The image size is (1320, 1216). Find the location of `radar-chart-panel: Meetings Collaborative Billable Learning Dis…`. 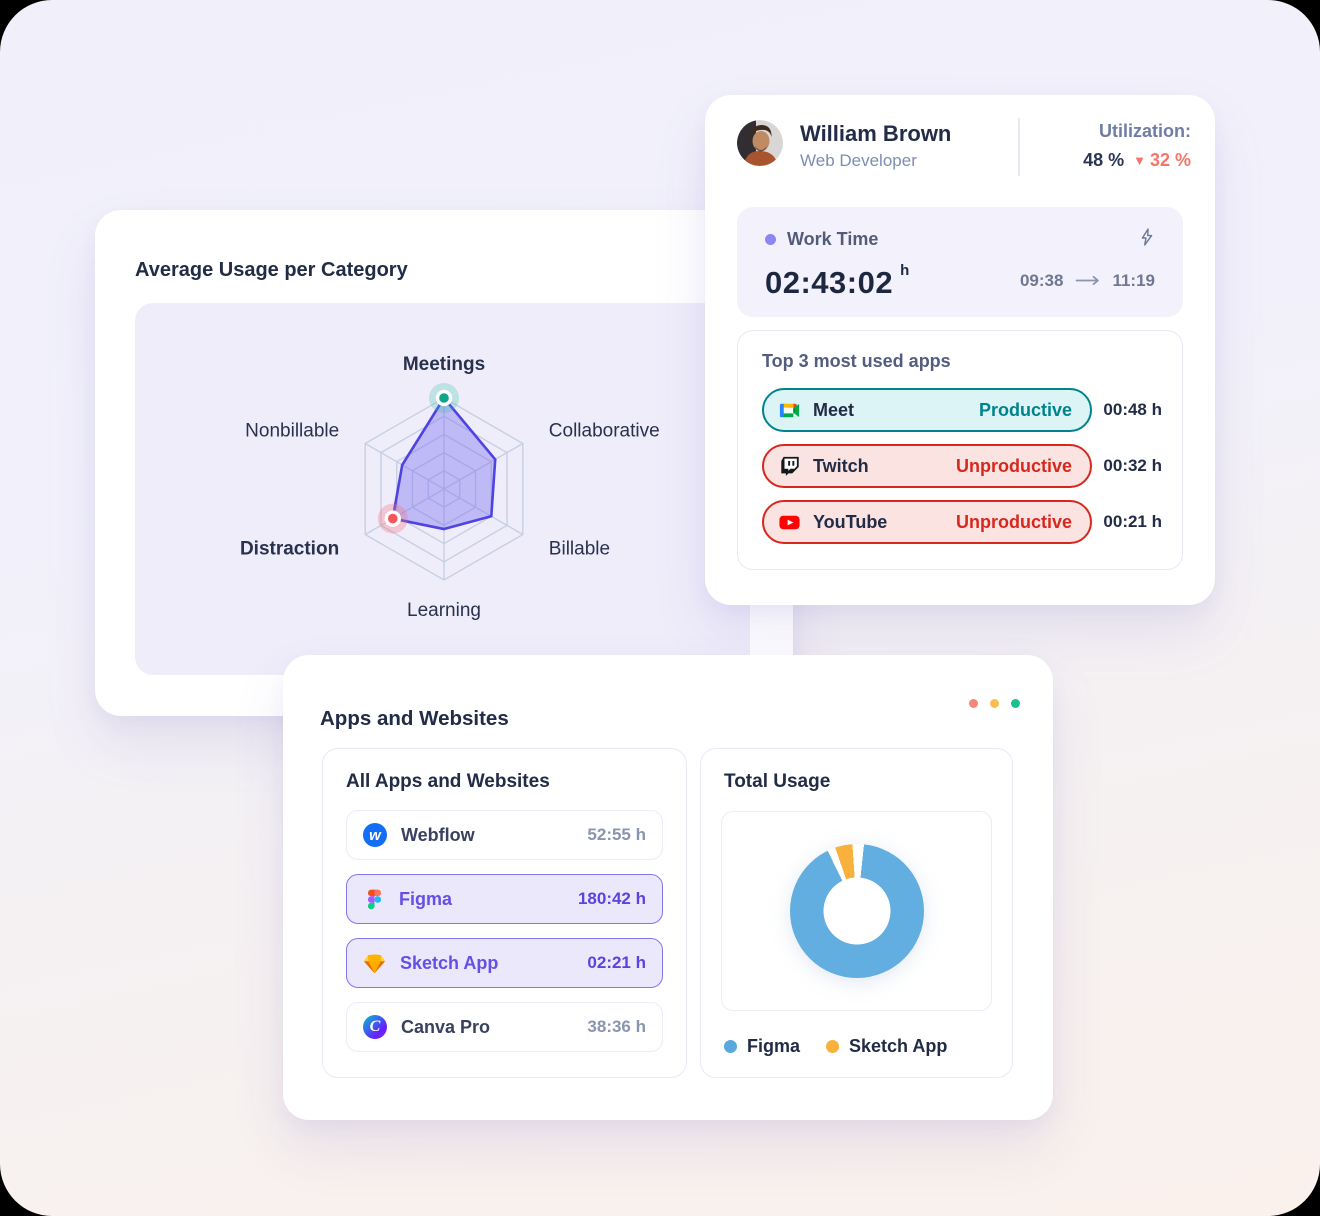

radar-chart-panel: Meetings Collaborative Billable Learning Dis… is located at coordinates (442, 489).